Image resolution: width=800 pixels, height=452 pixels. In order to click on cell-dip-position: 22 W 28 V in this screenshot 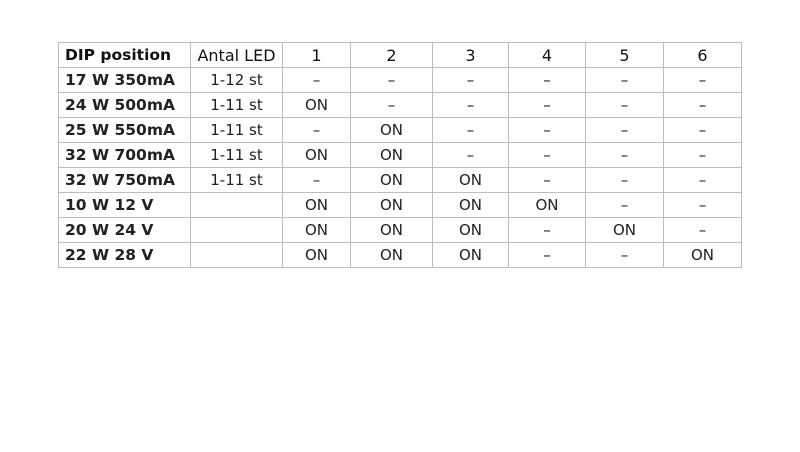, I will do `click(124, 255)`.